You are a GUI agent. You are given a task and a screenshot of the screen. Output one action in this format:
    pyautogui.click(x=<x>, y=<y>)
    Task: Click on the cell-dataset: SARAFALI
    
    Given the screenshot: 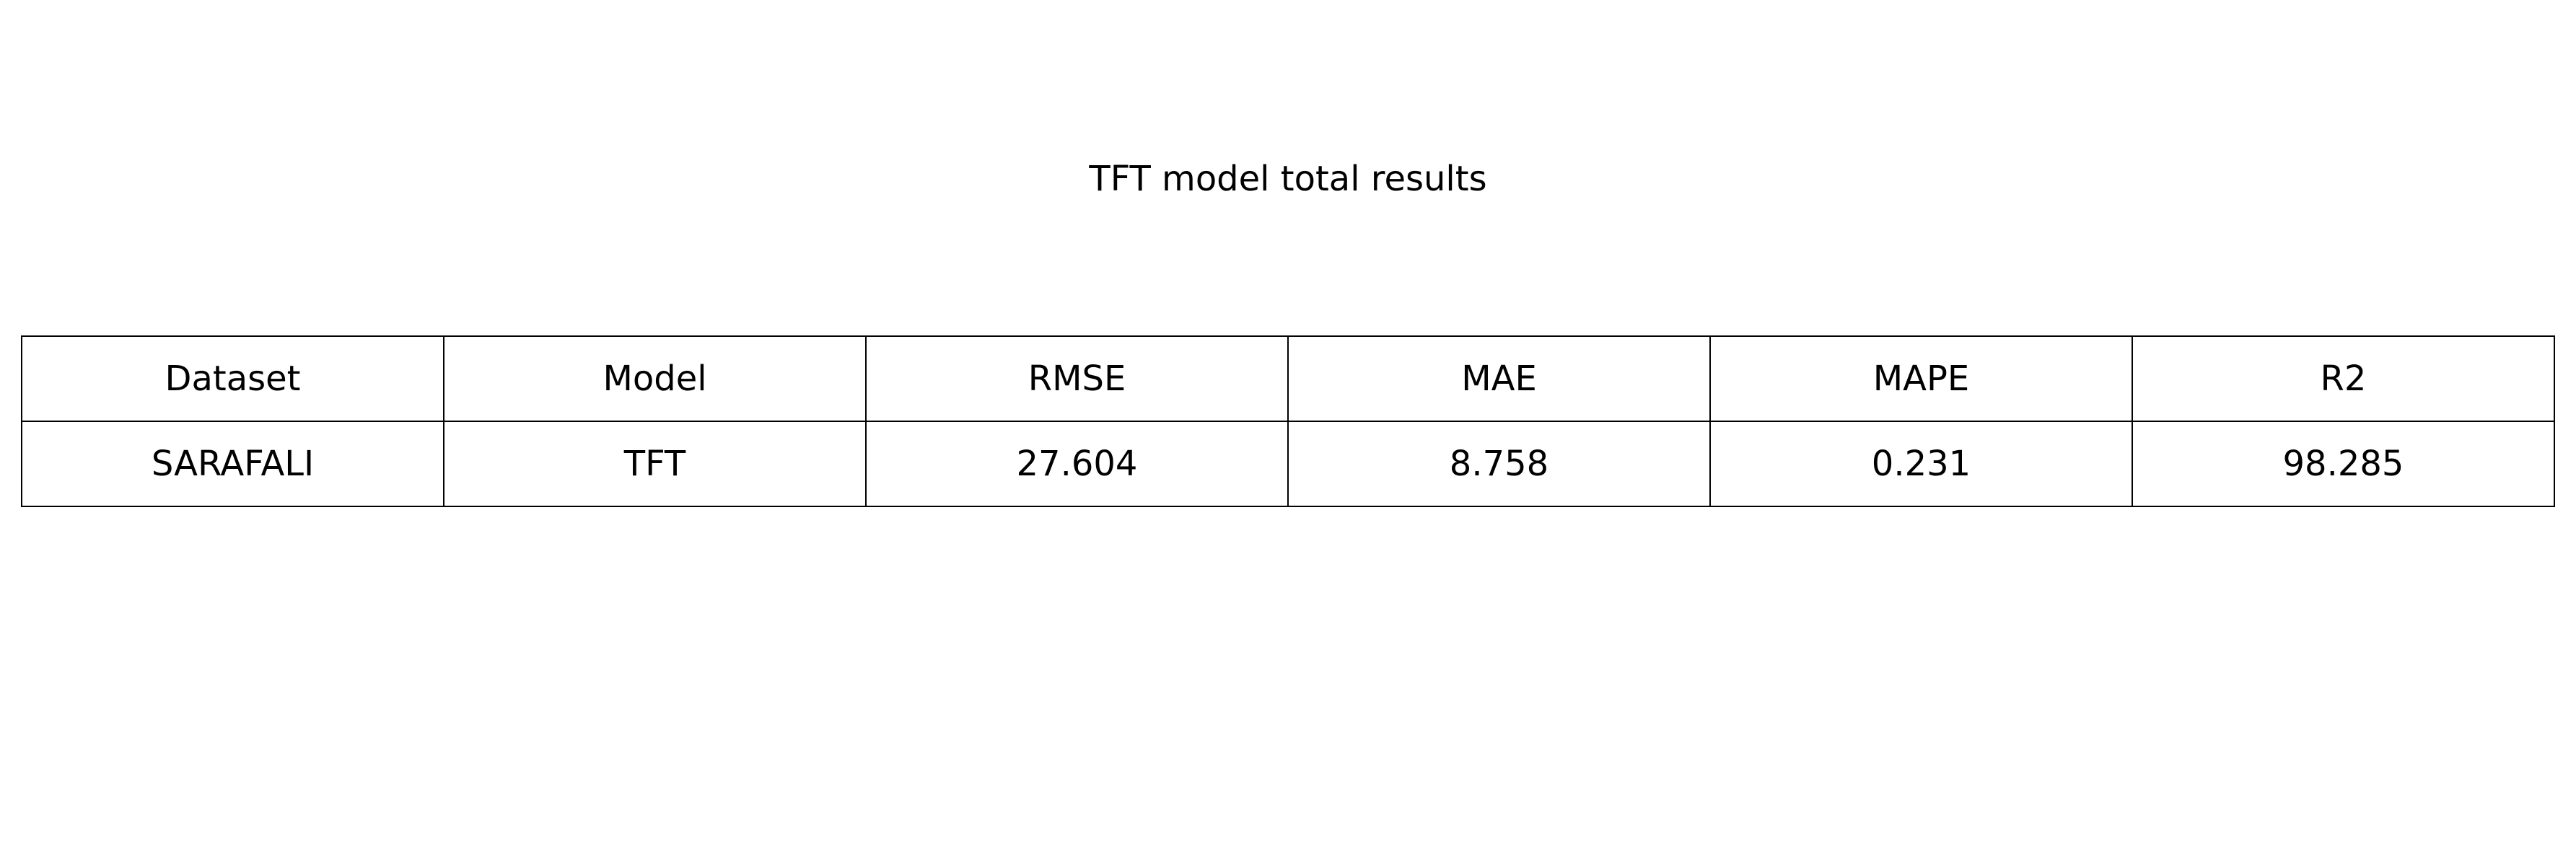 What is the action you would take?
    pyautogui.click(x=232, y=464)
    